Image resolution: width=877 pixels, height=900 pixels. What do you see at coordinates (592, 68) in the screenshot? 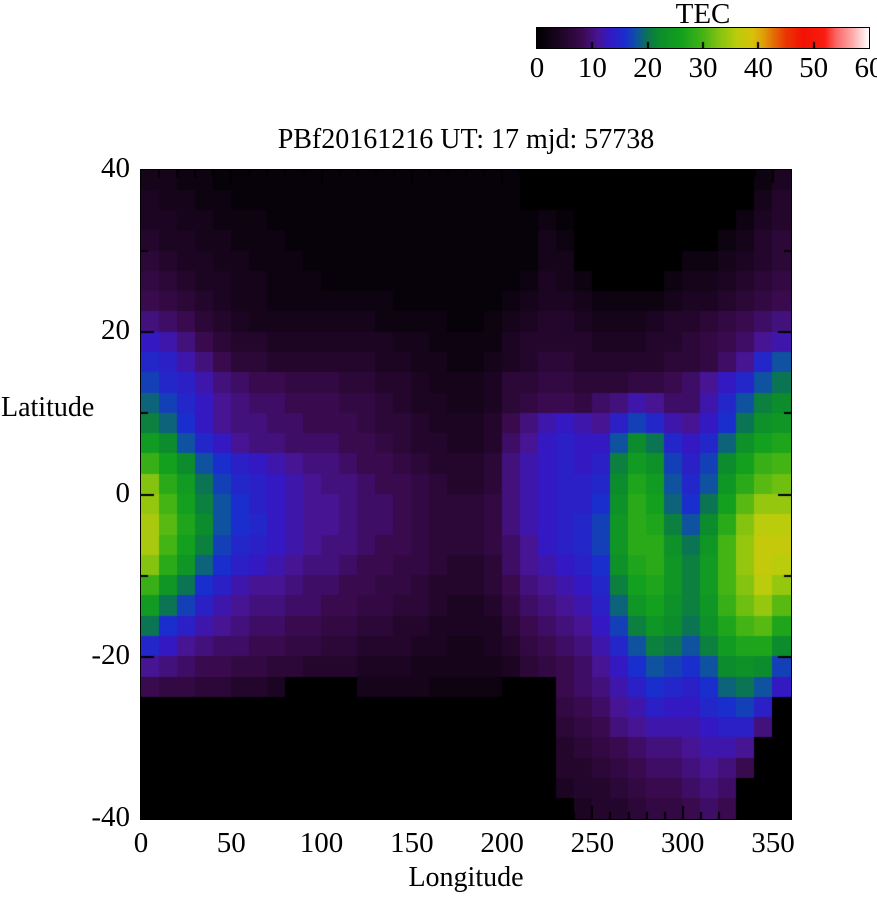
I see `colorbar-tick-label: 10` at bounding box center [592, 68].